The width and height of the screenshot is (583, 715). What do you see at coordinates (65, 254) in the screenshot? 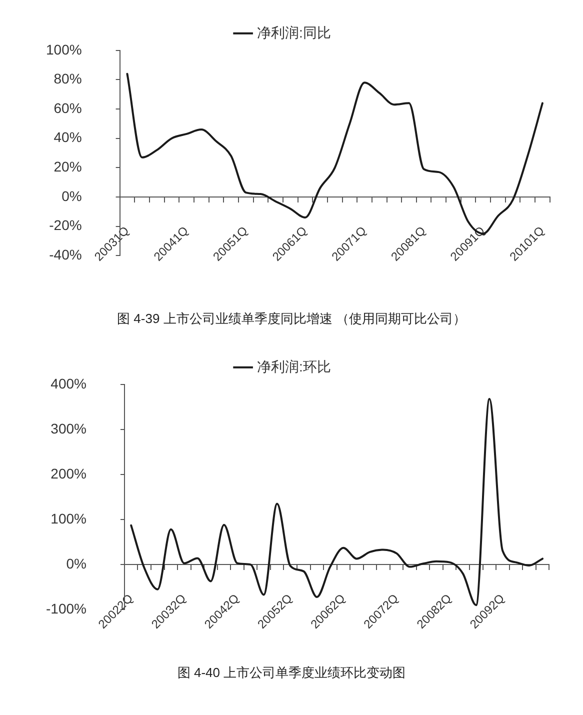
I see `y-tick-label: -40%` at bounding box center [65, 254].